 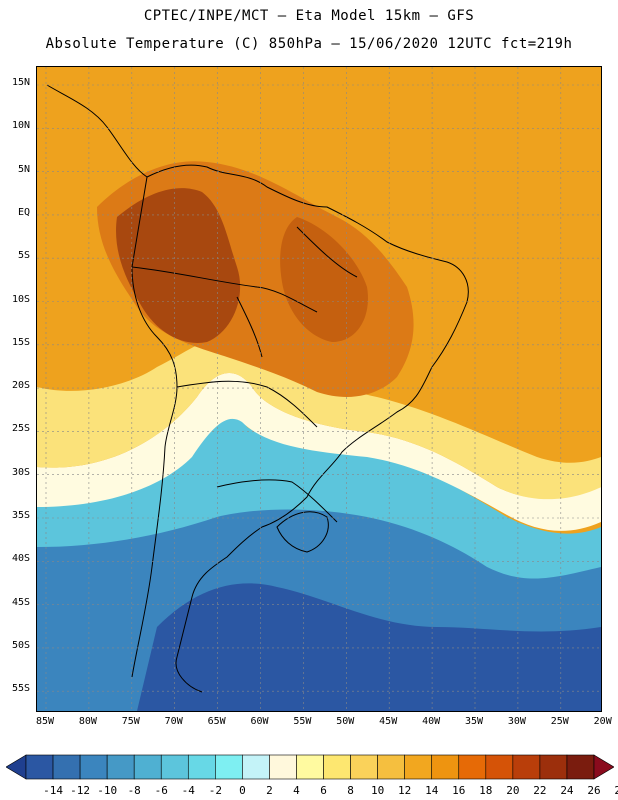 I want to click on lon-tick-label: 75W, so click(x=130, y=721).